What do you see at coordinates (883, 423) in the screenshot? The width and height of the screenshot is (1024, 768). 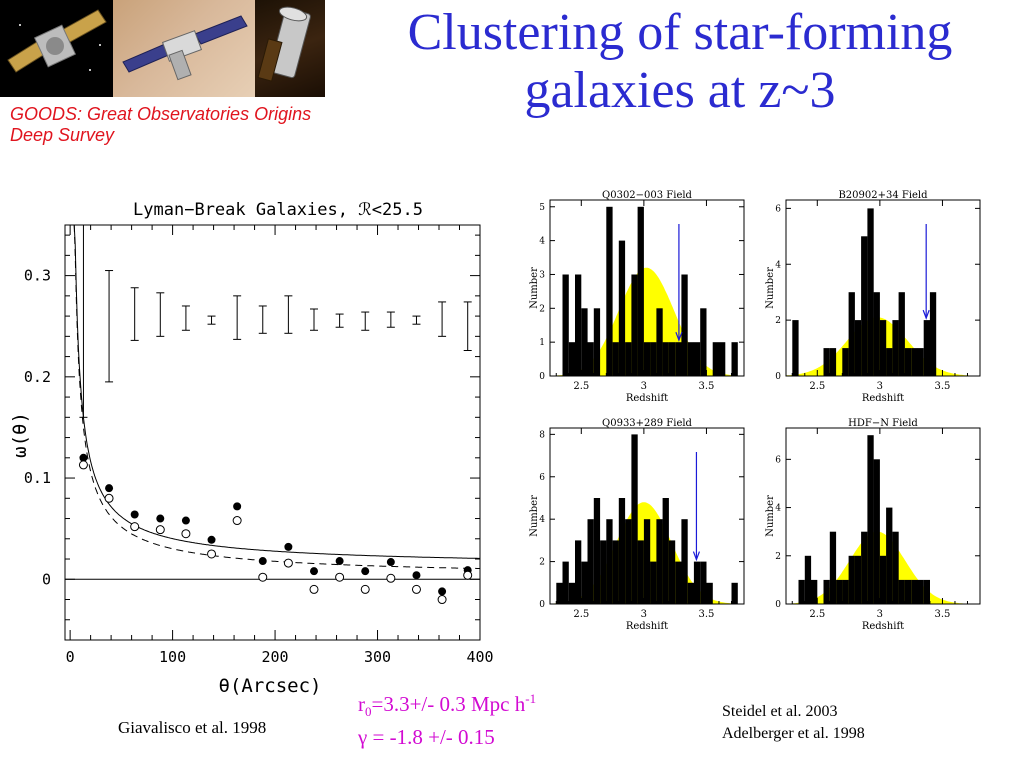 I see `histogram-title: HDF−N Field` at bounding box center [883, 423].